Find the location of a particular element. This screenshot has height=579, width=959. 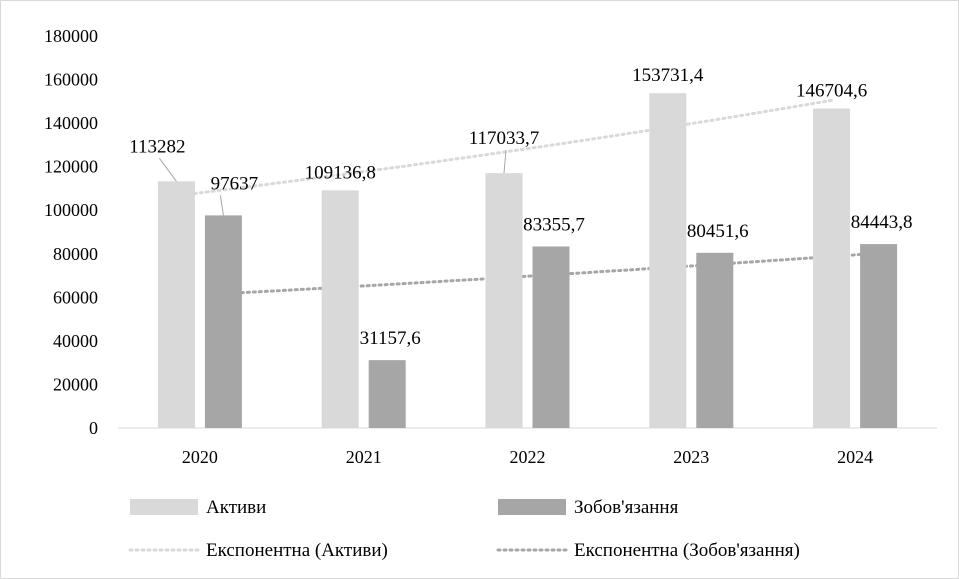

x-tick-label: 2020 is located at coordinates (200, 457).